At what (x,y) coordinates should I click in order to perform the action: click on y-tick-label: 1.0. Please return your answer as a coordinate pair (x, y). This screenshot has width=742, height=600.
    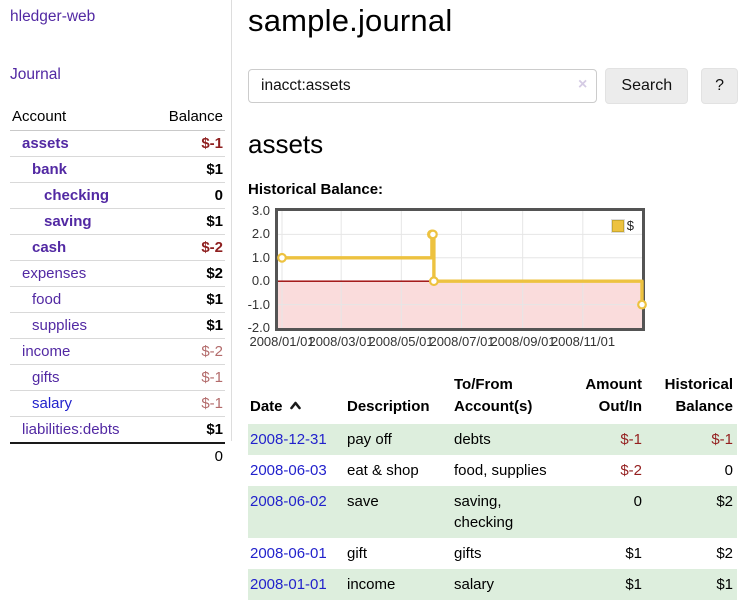
    Looking at the image, I should click on (260, 257).